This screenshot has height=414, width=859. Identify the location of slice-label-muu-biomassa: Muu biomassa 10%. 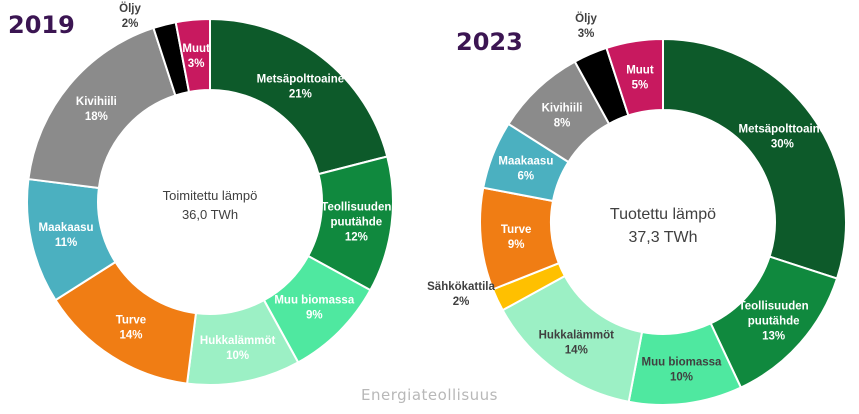
(682, 369).